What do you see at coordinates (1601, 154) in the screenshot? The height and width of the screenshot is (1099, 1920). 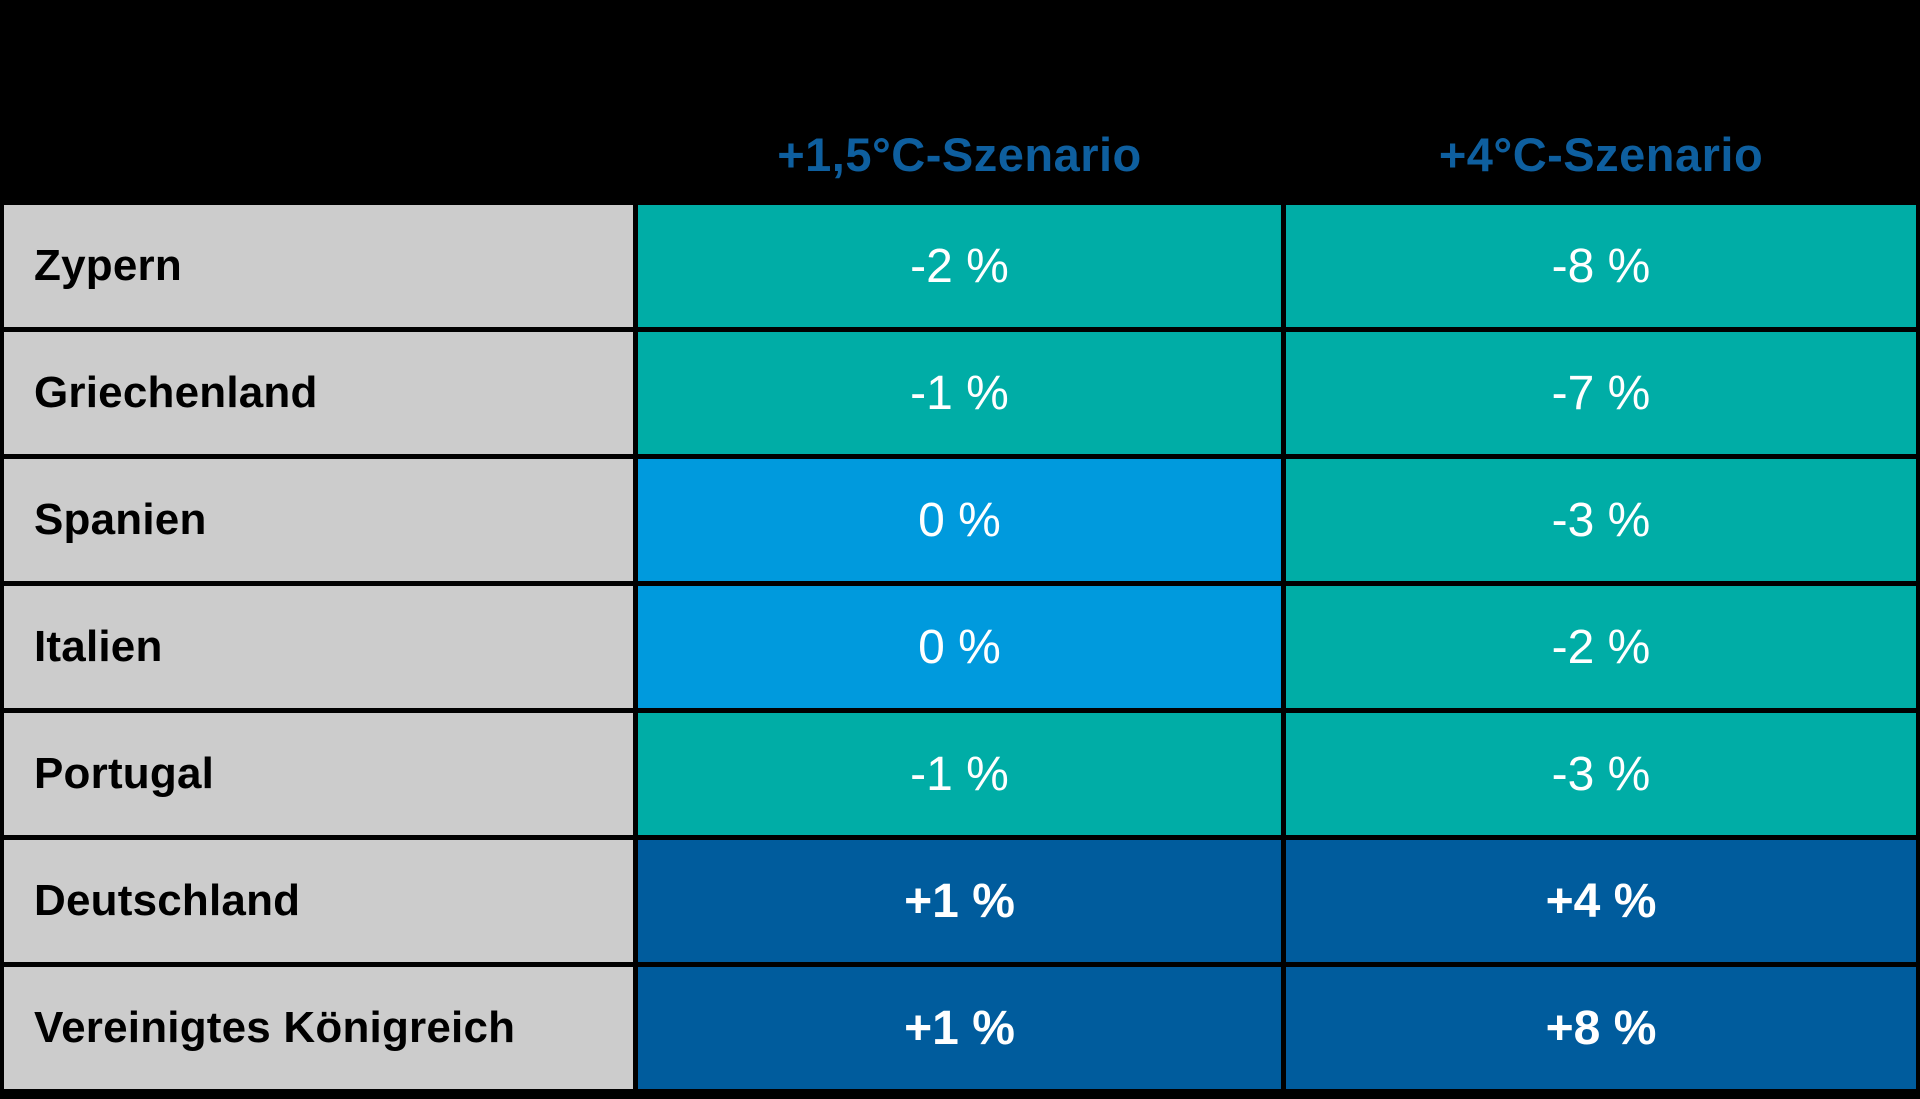 I see `scenario-4c-column-header: +4°C-Szenario` at bounding box center [1601, 154].